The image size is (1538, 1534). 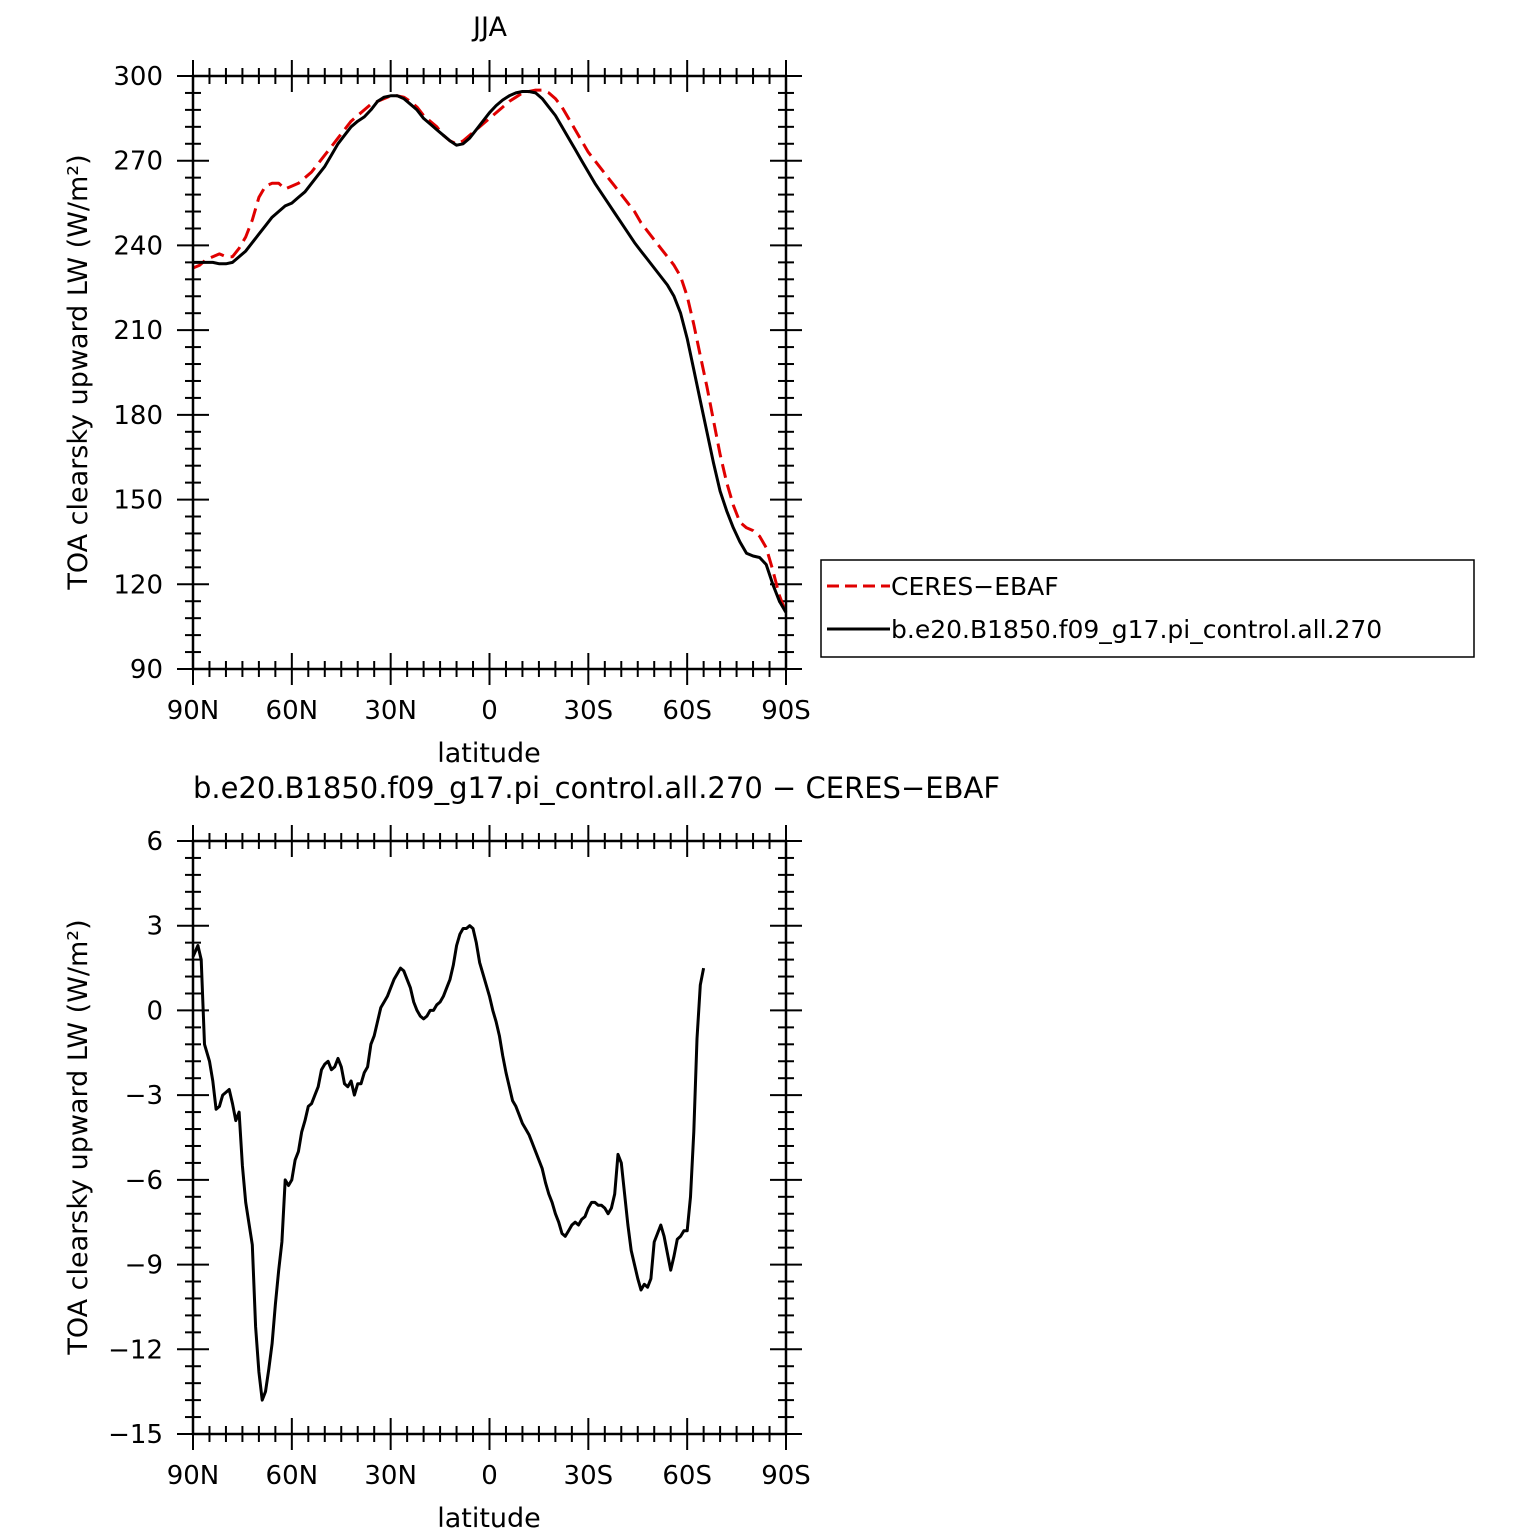 I want to click on bottom-y-tick-label: −15, so click(x=135, y=1435).